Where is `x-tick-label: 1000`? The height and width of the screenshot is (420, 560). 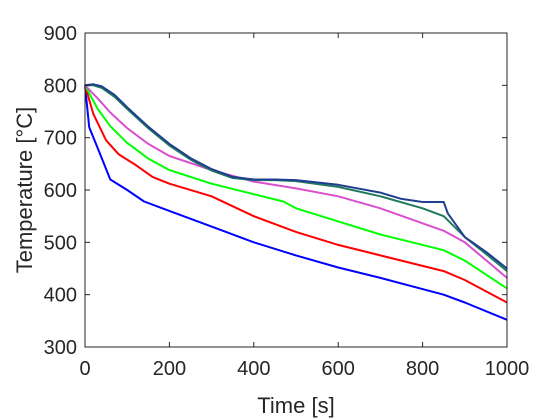
x-tick-label: 1000 is located at coordinates (507, 369).